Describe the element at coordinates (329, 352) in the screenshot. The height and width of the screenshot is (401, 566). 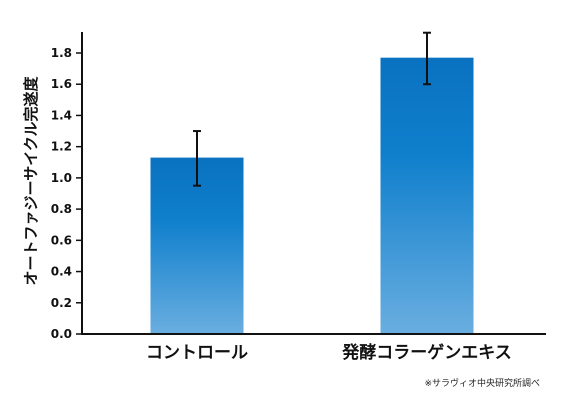
I see `x-labels-group: コントロール 発酵コラーゲンエキス` at that location.